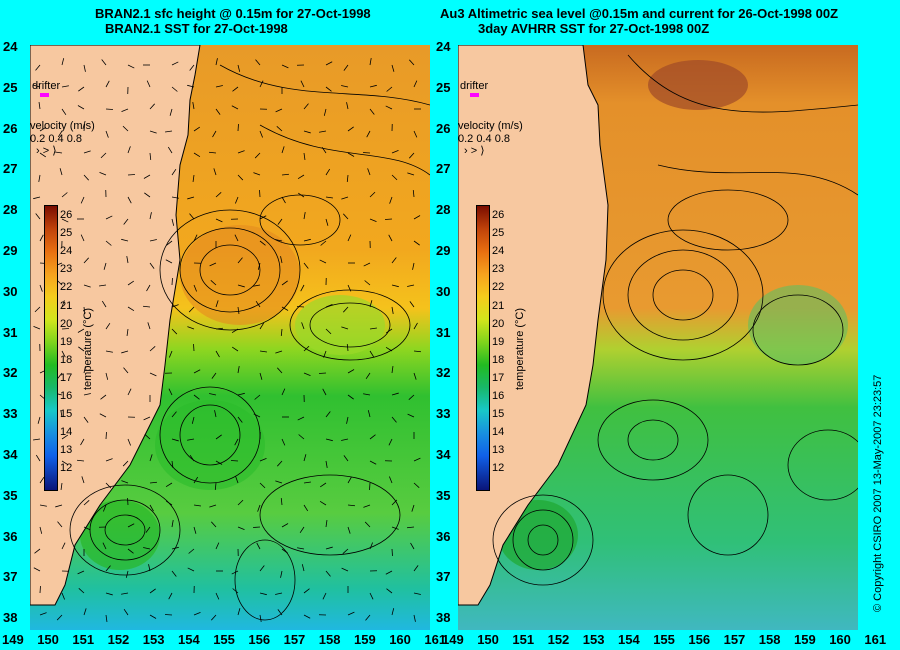 Image resolution: width=900 pixels, height=650 pixels. I want to click on colorbar-tick-label: 21, so click(66, 305).